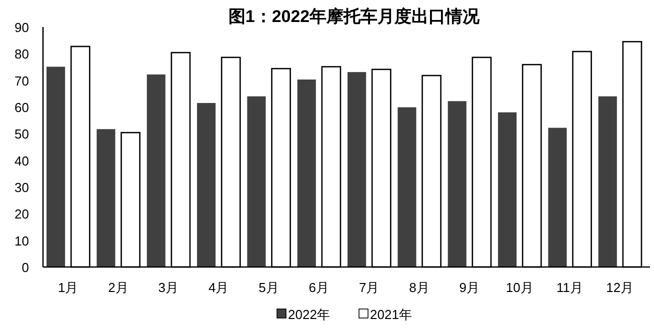 The image size is (654, 331). Describe the element at coordinates (21, 54) in the screenshot. I see `y-tick-label: 80` at that location.